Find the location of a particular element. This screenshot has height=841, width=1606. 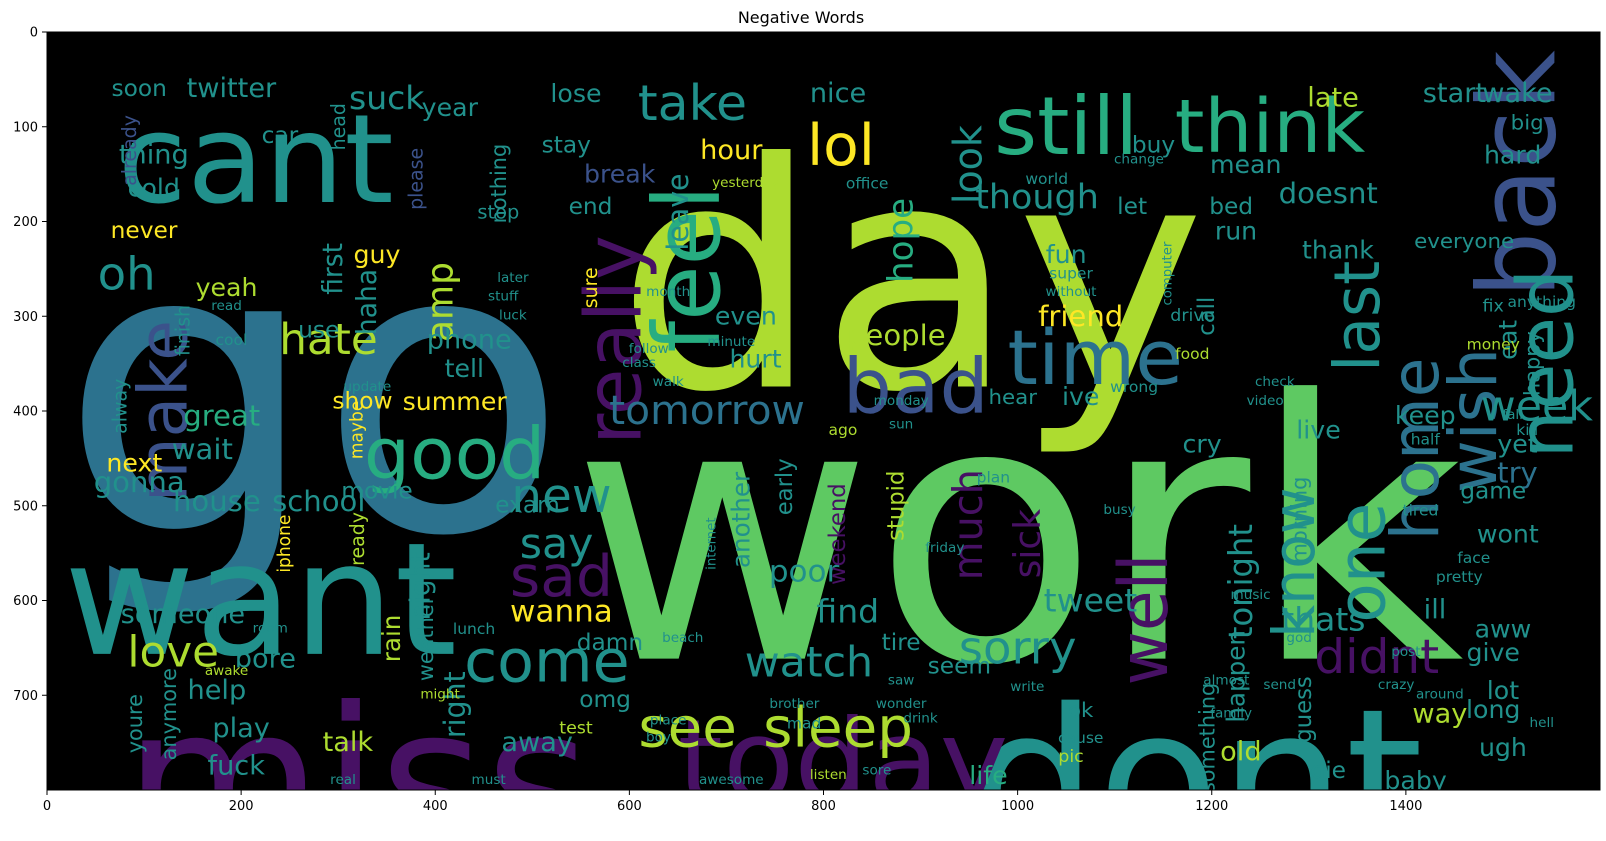

word-time: time is located at coordinates (1095, 359).